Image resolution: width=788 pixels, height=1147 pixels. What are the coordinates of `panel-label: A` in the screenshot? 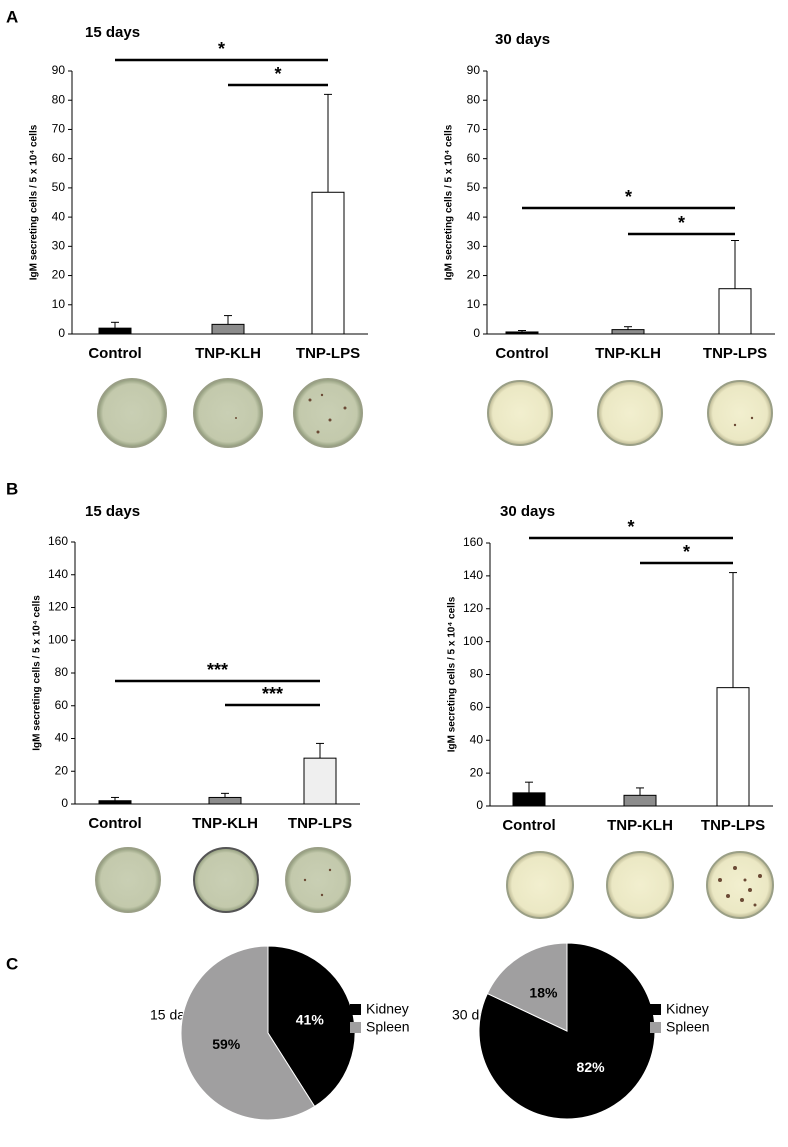 It's located at (12, 16).